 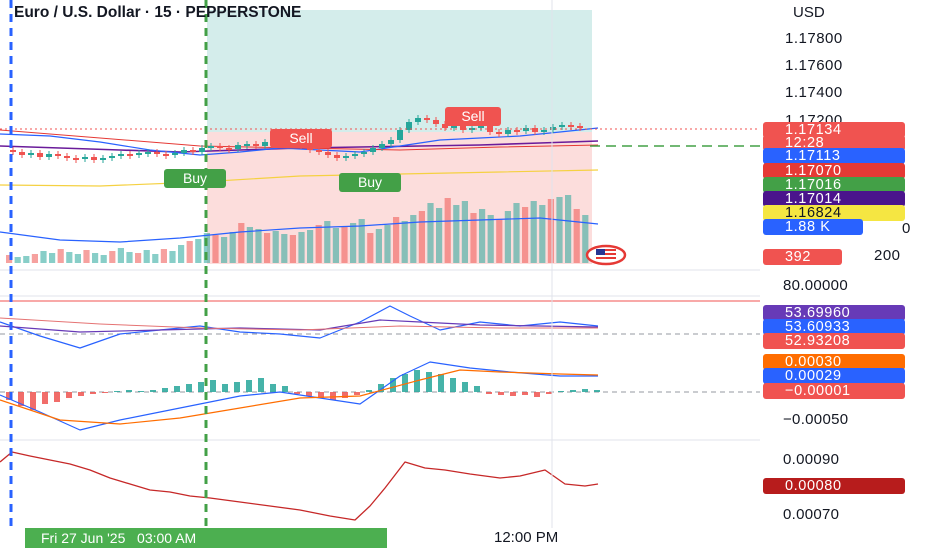 What do you see at coordinates (834, 199) in the screenshot?
I see `ma-label: 1.17014` at bounding box center [834, 199].